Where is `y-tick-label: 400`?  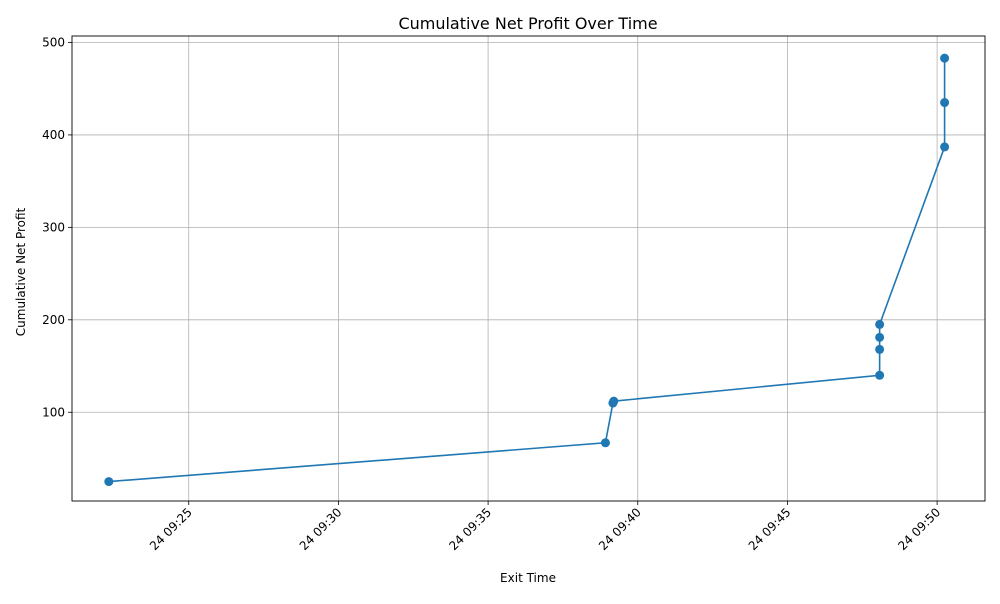 y-tick-label: 400 is located at coordinates (53, 135).